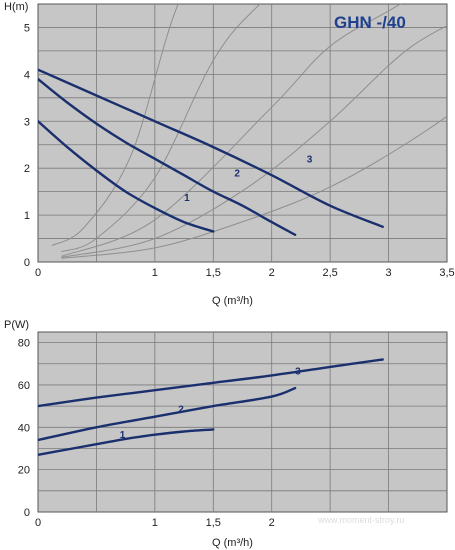 This screenshot has width=455, height=550. What do you see at coordinates (389, 273) in the screenshot?
I see `x-tick-label: 3` at bounding box center [389, 273].